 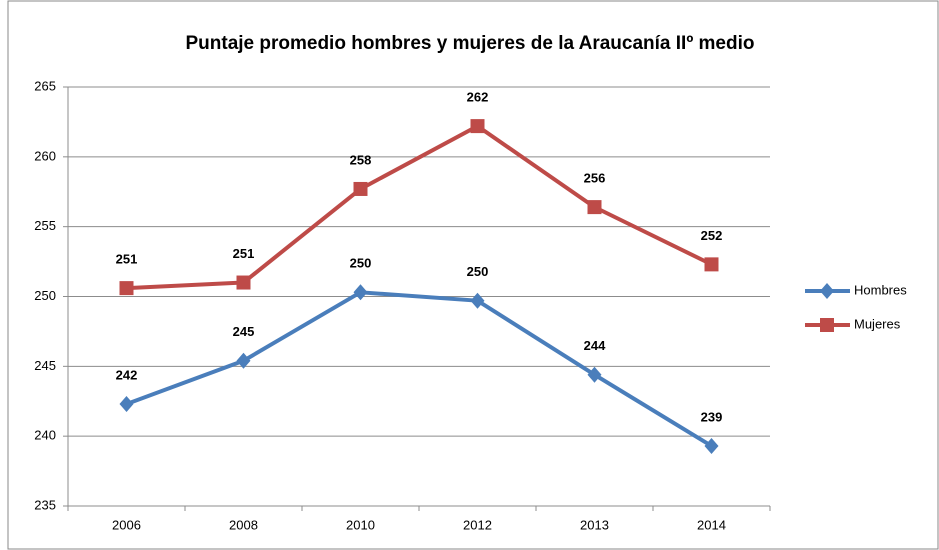 What do you see at coordinates (595, 345) in the screenshot?
I see `data-label: 244` at bounding box center [595, 345].